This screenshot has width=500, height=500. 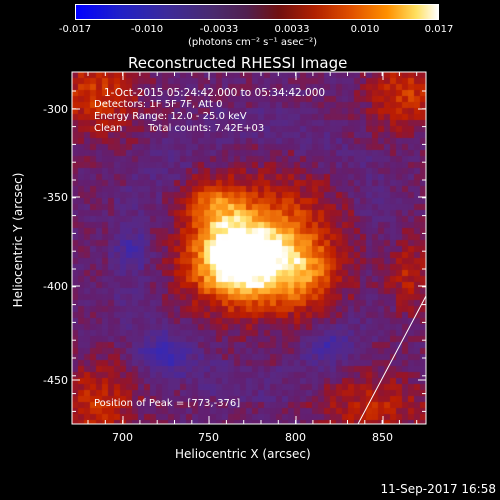 What do you see at coordinates (75, 29) in the screenshot?
I see `colorbar-tick-label: -0.017` at bounding box center [75, 29].